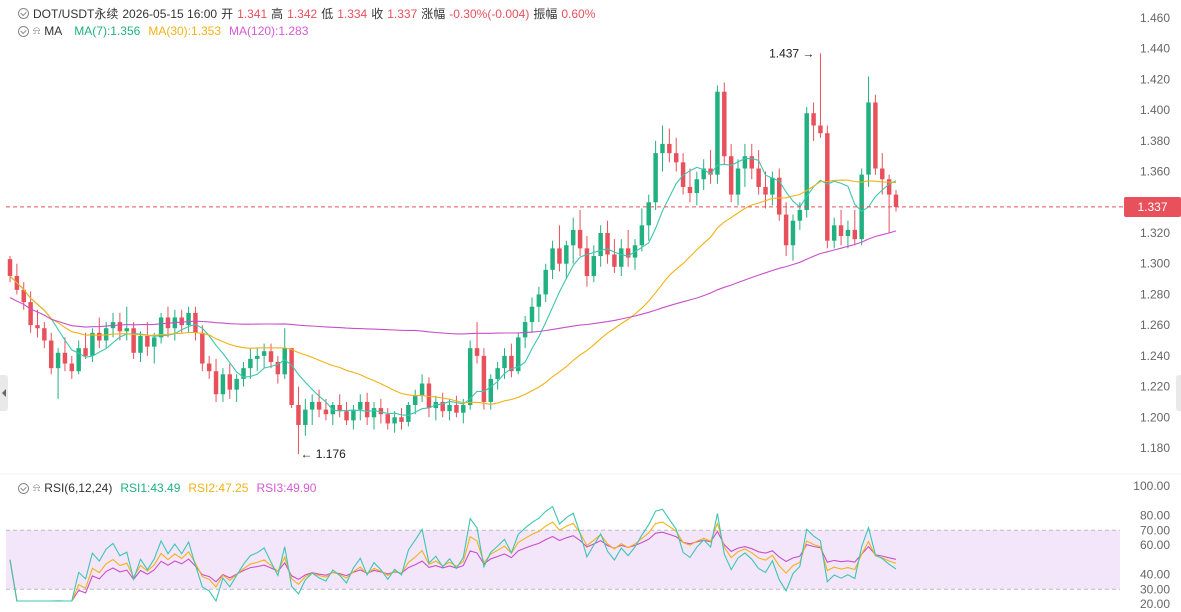 This screenshot has height=612, width=1181. I want to click on symbol-label: DOT/USDT永续, so click(76, 14).